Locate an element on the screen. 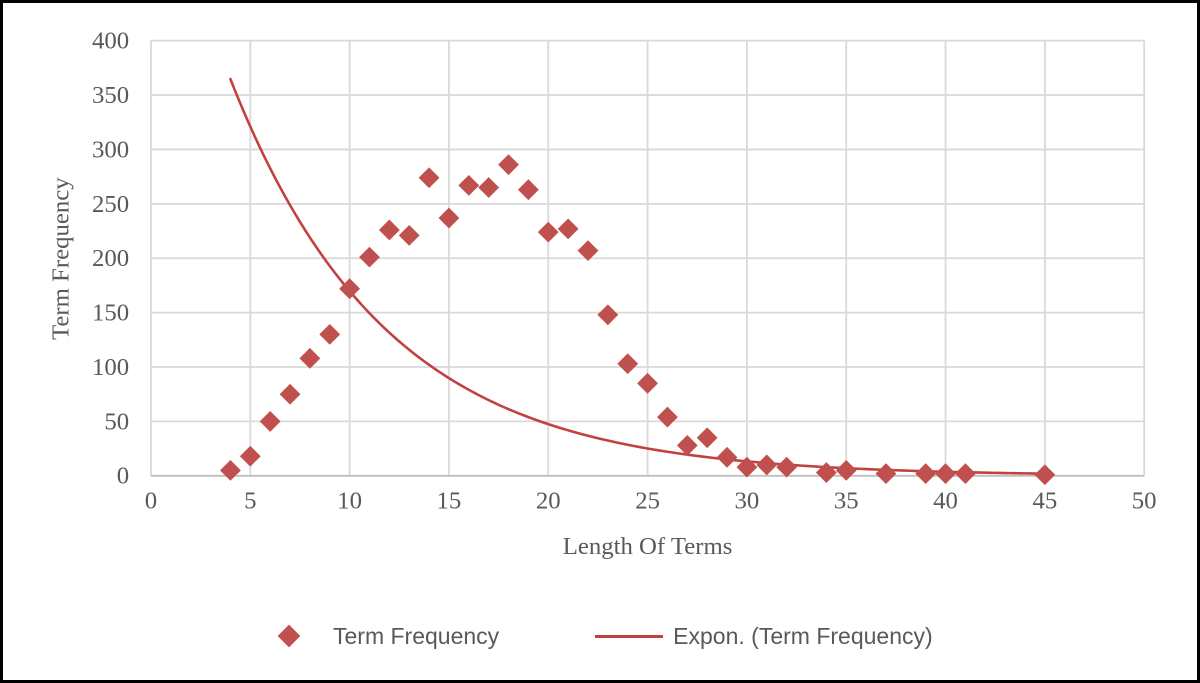 This screenshot has width=1200, height=683. svg-text: 15 is located at coordinates (449, 501).